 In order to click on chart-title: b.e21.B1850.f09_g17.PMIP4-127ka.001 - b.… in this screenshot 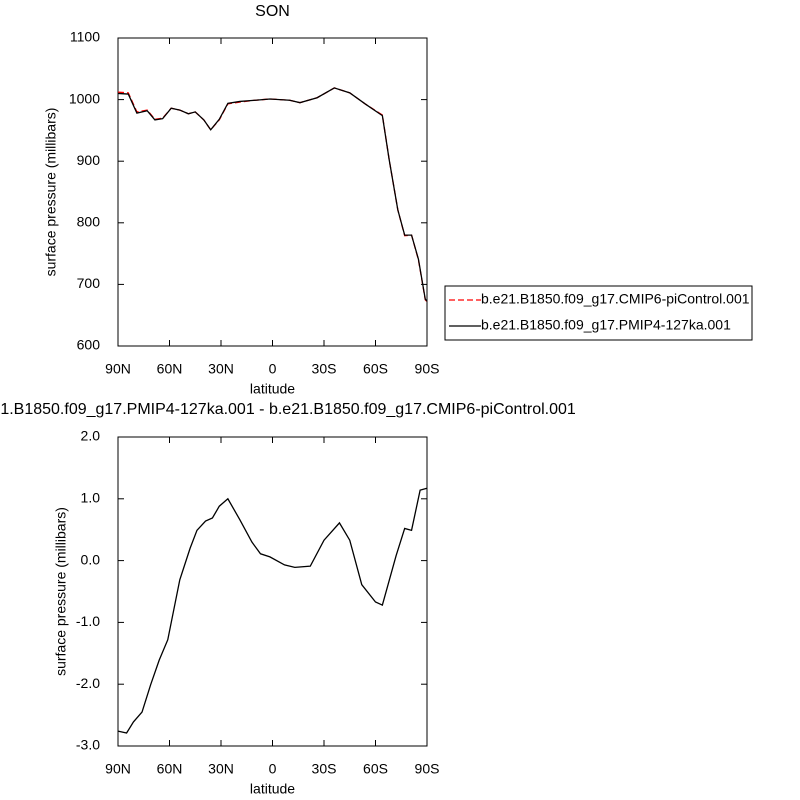, I will do `click(288, 409)`.